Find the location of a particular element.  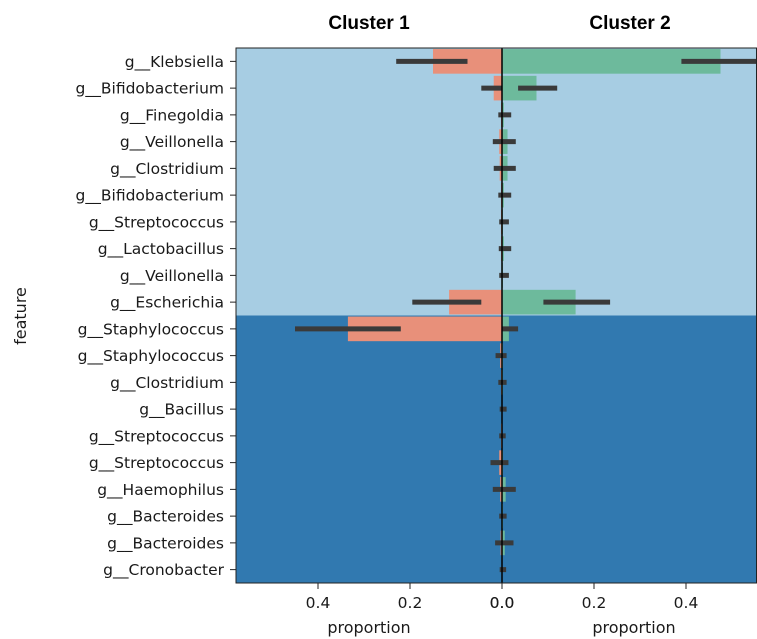

cluster-2-x-axis-label: proportion is located at coordinates (633, 627).